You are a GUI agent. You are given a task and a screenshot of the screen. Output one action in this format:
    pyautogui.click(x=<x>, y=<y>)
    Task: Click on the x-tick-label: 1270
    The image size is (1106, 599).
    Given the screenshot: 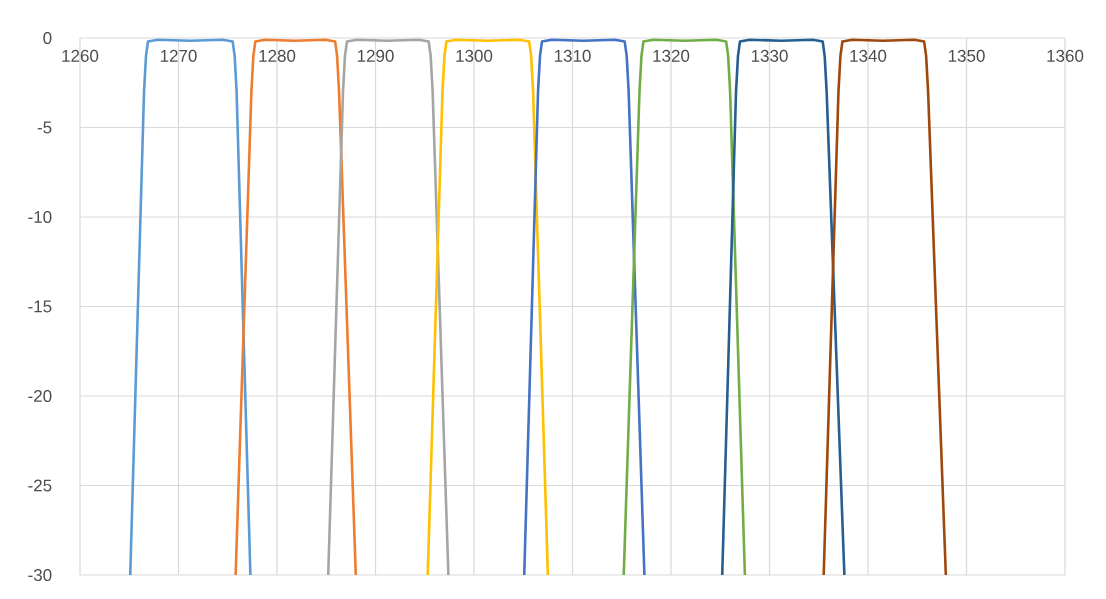 What is the action you would take?
    pyautogui.click(x=178, y=55)
    